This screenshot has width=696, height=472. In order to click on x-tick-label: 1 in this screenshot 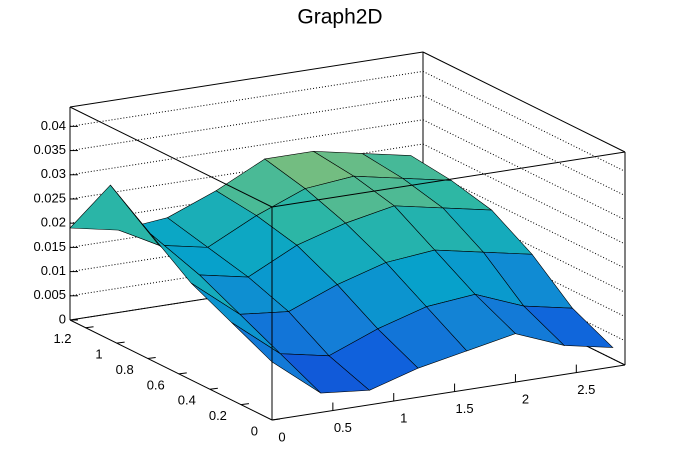, I will do `click(403, 417)`.